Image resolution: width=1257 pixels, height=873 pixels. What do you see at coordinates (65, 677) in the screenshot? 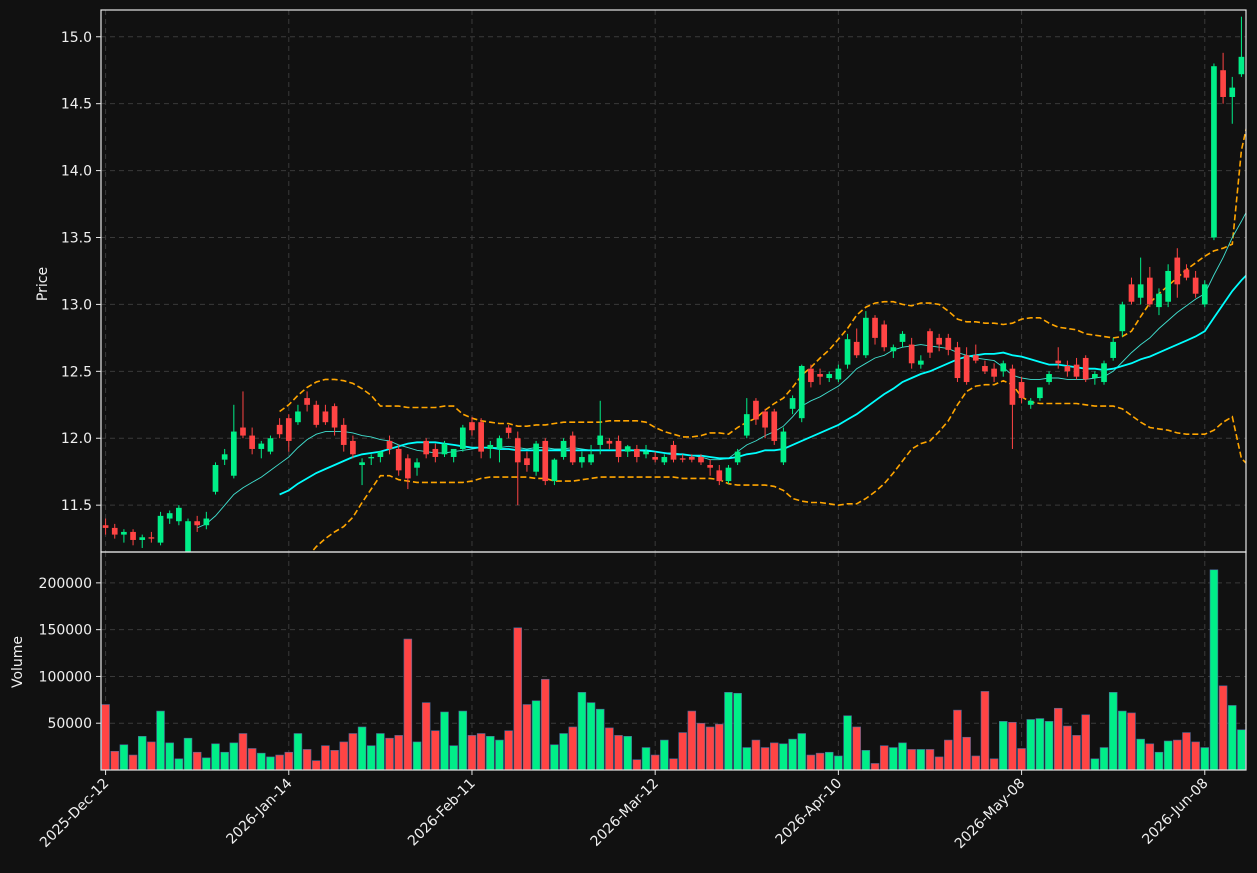
I see `volume-tick-label: 100000` at bounding box center [65, 677].